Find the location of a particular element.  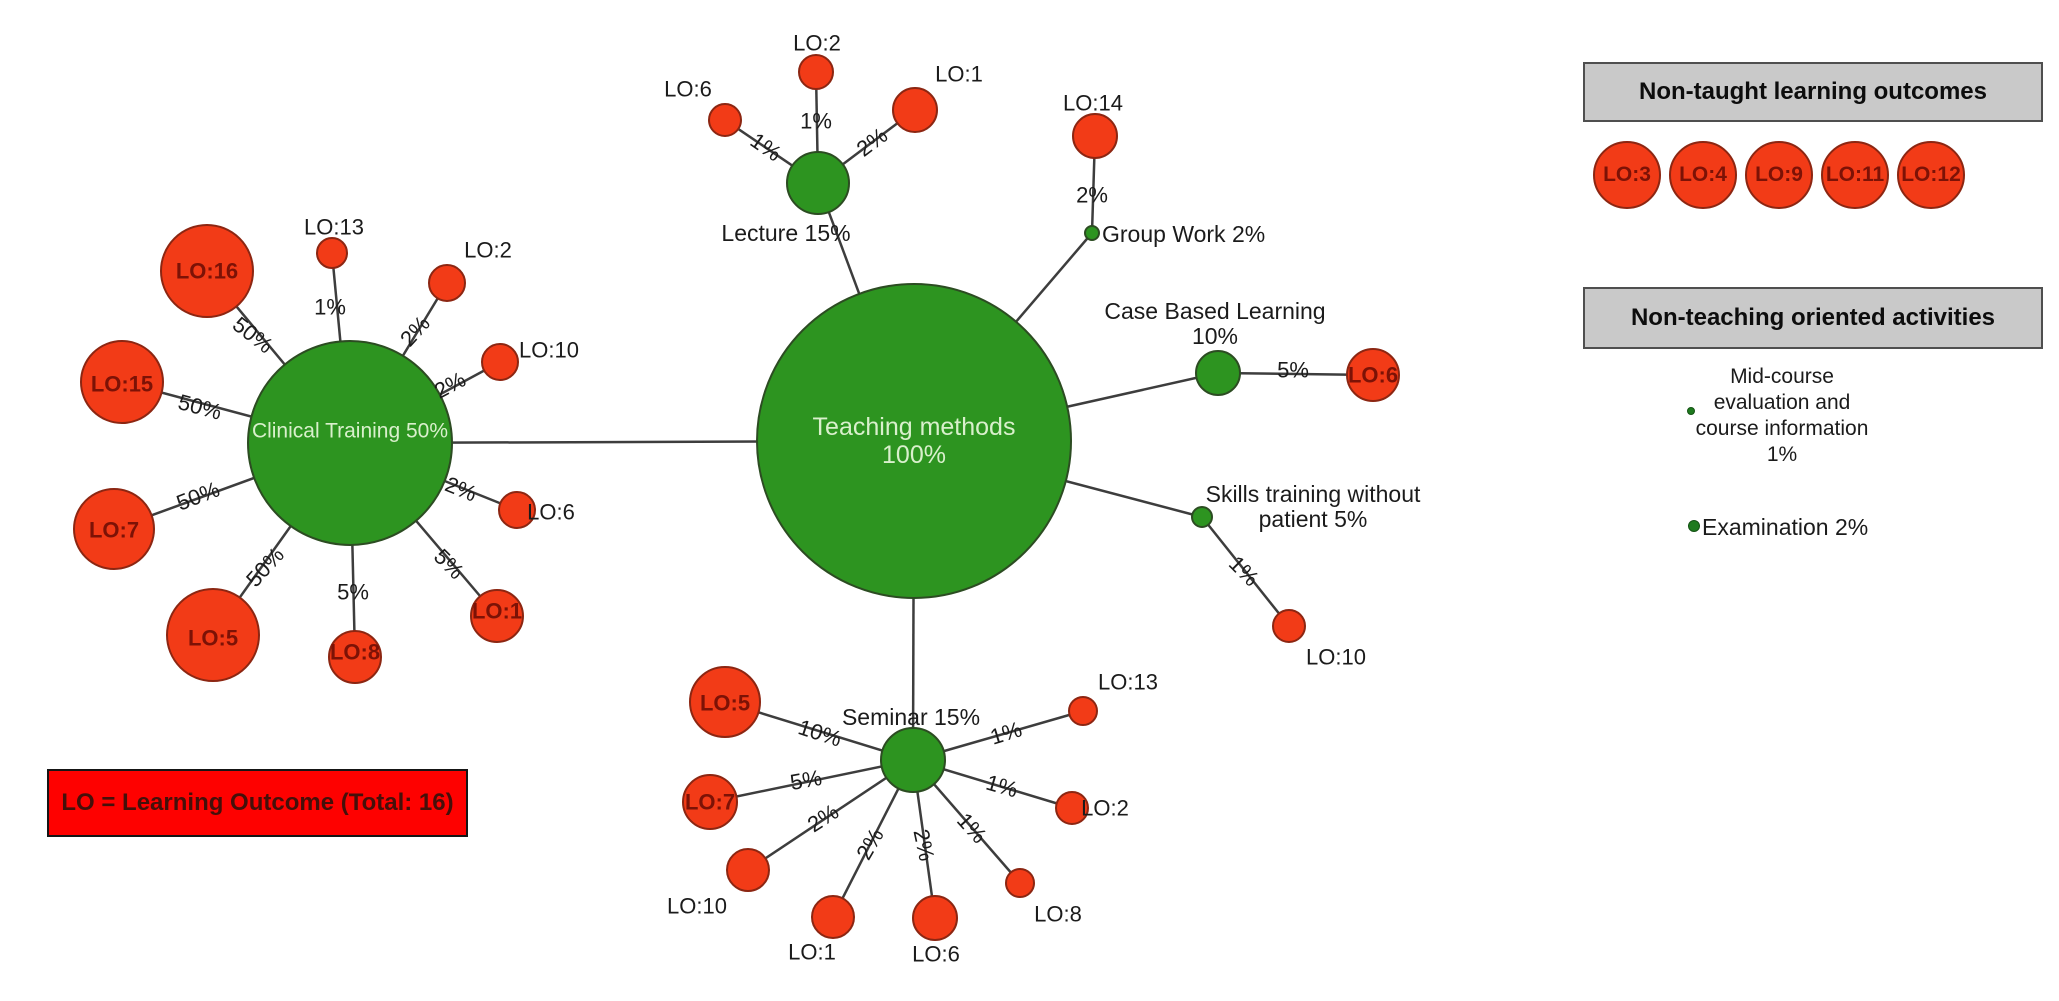

edge-seminar-sem-lo10 is located at coordinates (830, 815).